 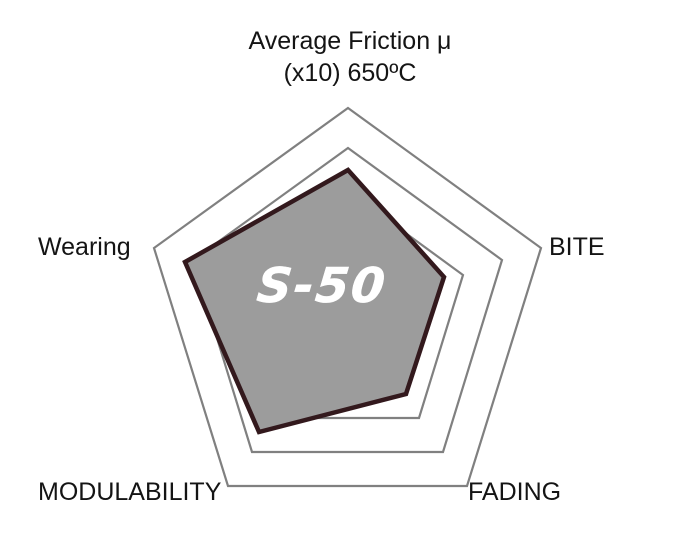 What do you see at coordinates (350, 73) in the screenshot?
I see `chart-title-line-2: (x10) 650ºC` at bounding box center [350, 73].